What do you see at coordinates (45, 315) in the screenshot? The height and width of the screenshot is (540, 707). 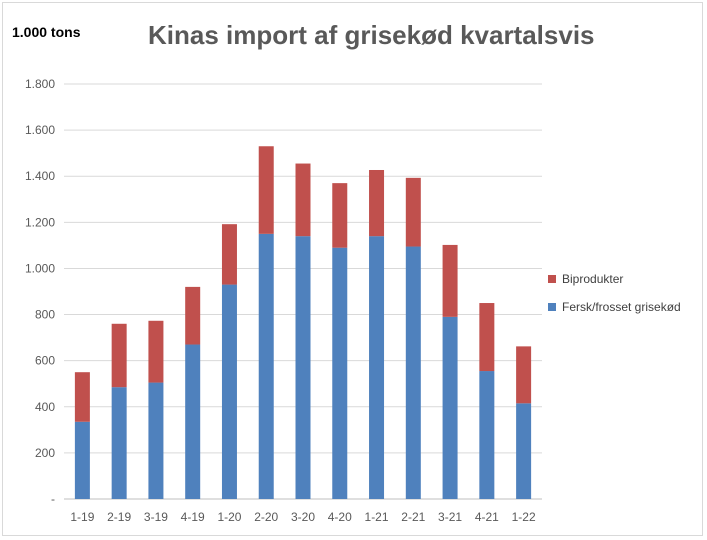 I see `y-tick-label: 800` at bounding box center [45, 315].